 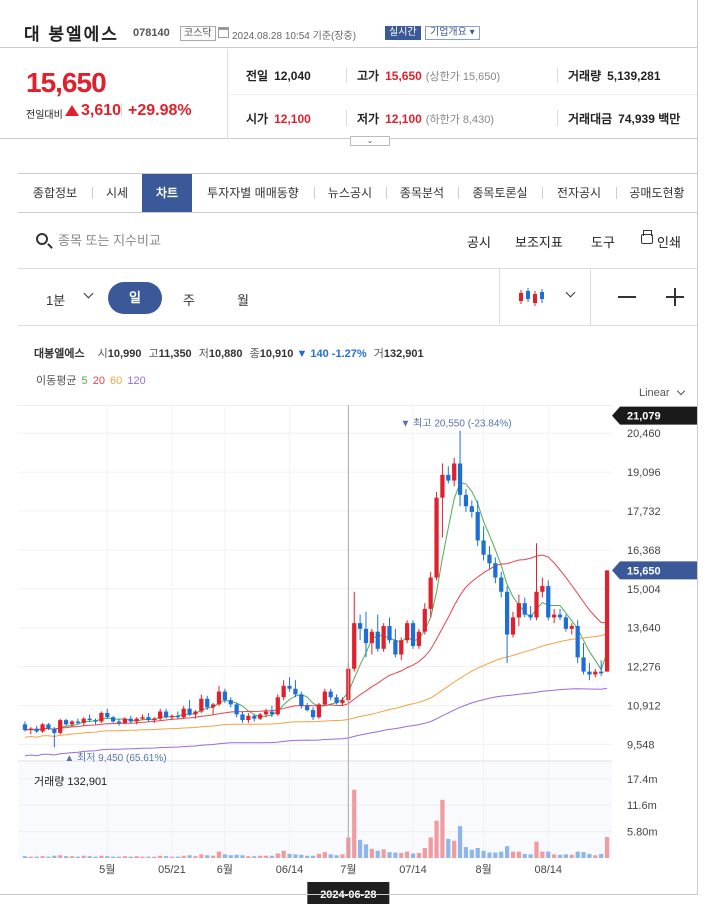 I want to click on realtime-badge: 실시간, so click(x=403, y=33).